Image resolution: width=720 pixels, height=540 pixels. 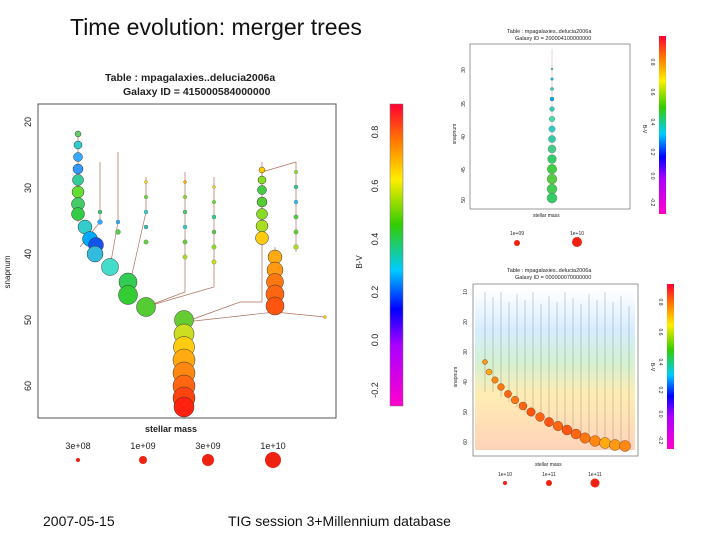 I want to click on main-colorbar-tick-0.2: 0.2, so click(x=375, y=292).